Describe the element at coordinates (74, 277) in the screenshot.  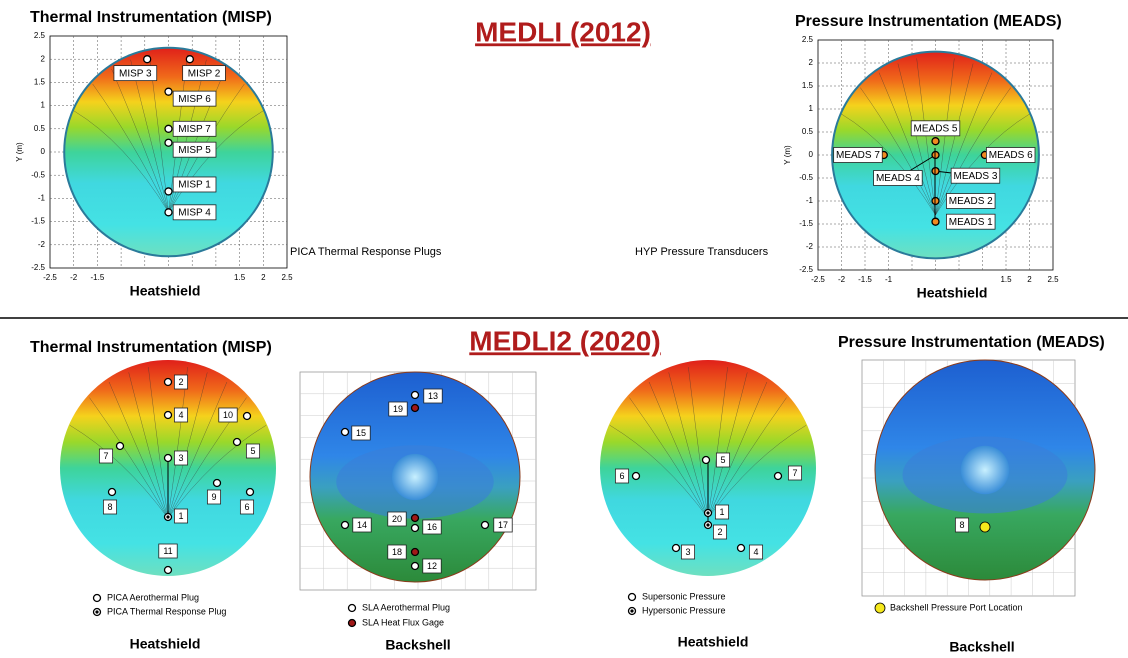
I see `x-tick-label: -2` at that location.